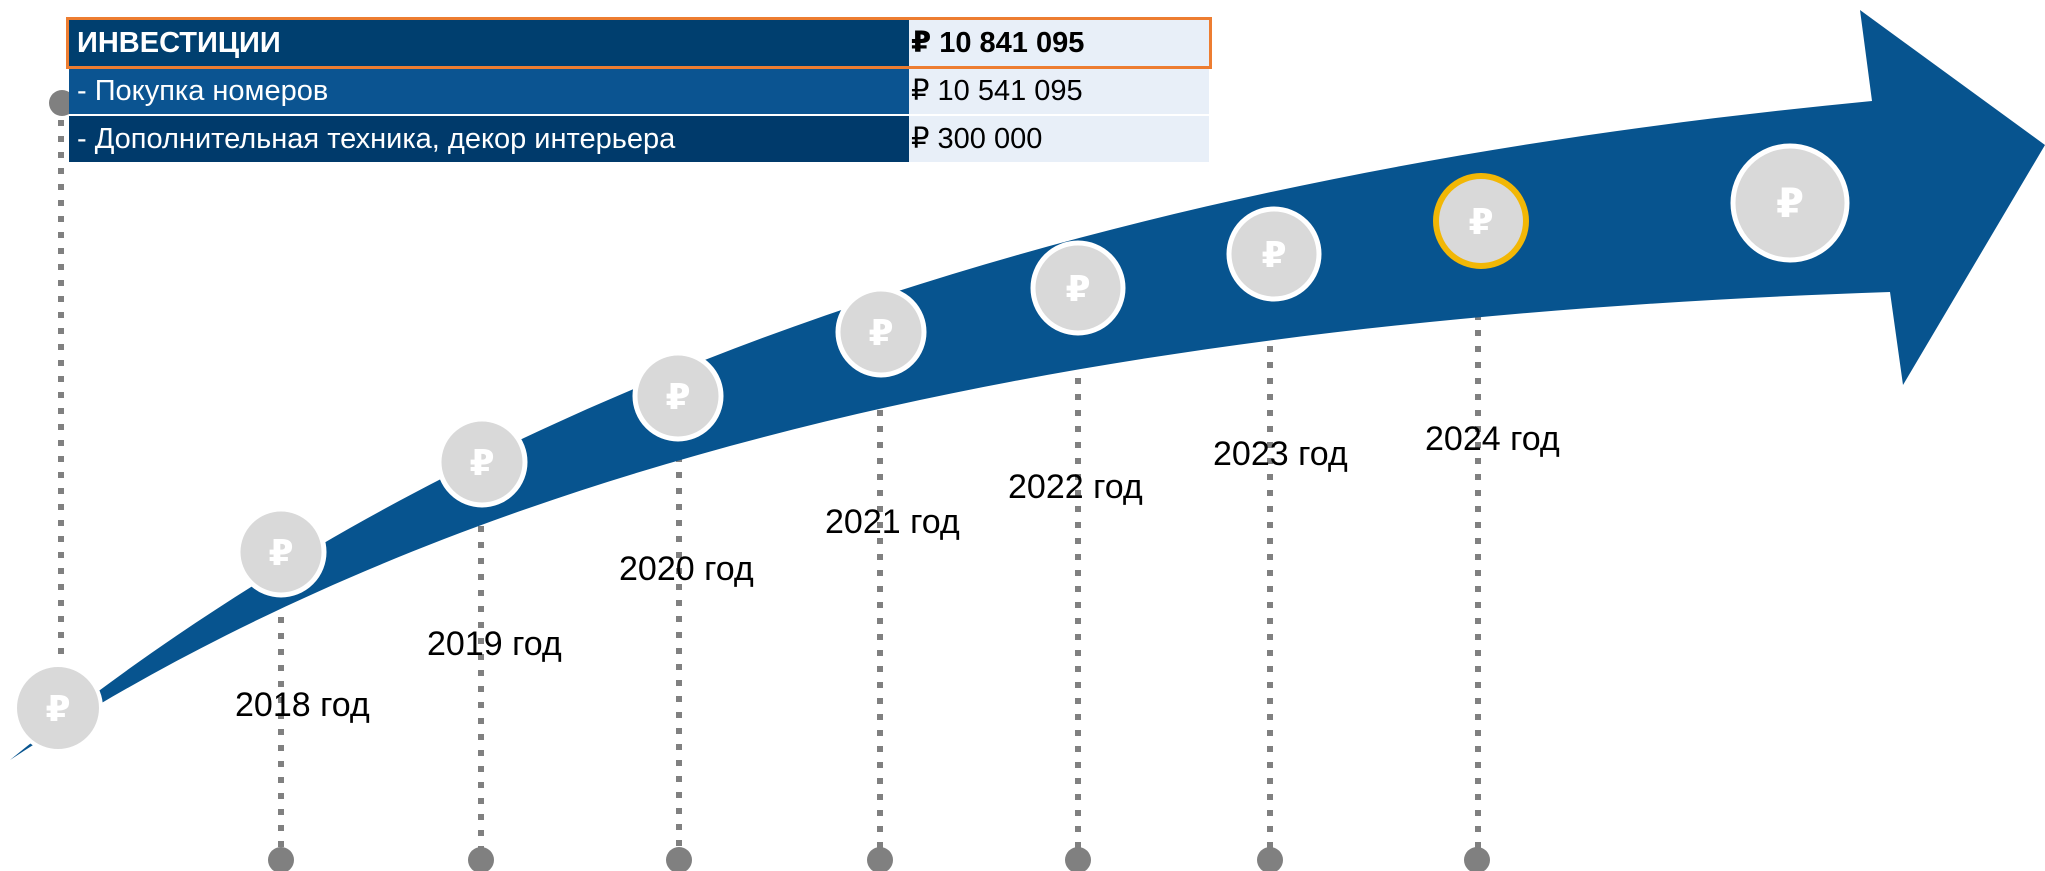  I want to click on coin-2021-circle, so click(881, 332).